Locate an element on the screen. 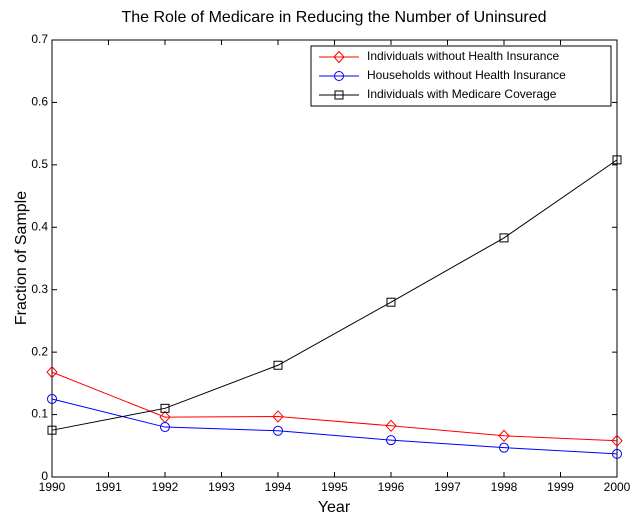 The width and height of the screenshot is (634, 519). x-tick-label: 1992 is located at coordinates (165, 487).